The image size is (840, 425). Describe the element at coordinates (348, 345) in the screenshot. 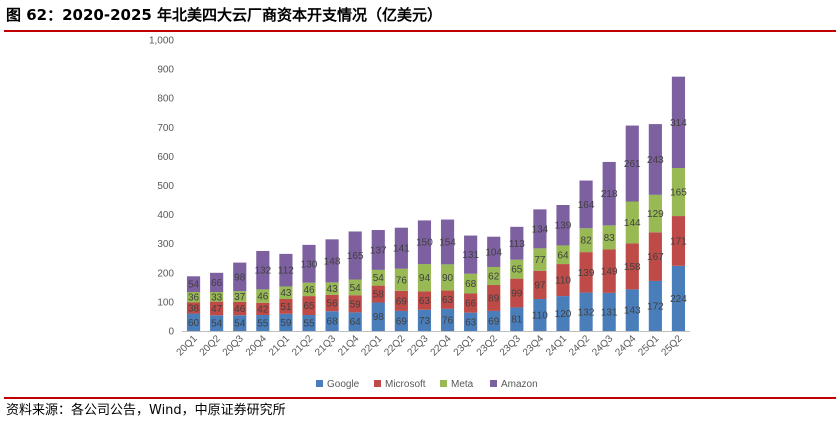

I see `x-tick-label: 21Q4` at that location.